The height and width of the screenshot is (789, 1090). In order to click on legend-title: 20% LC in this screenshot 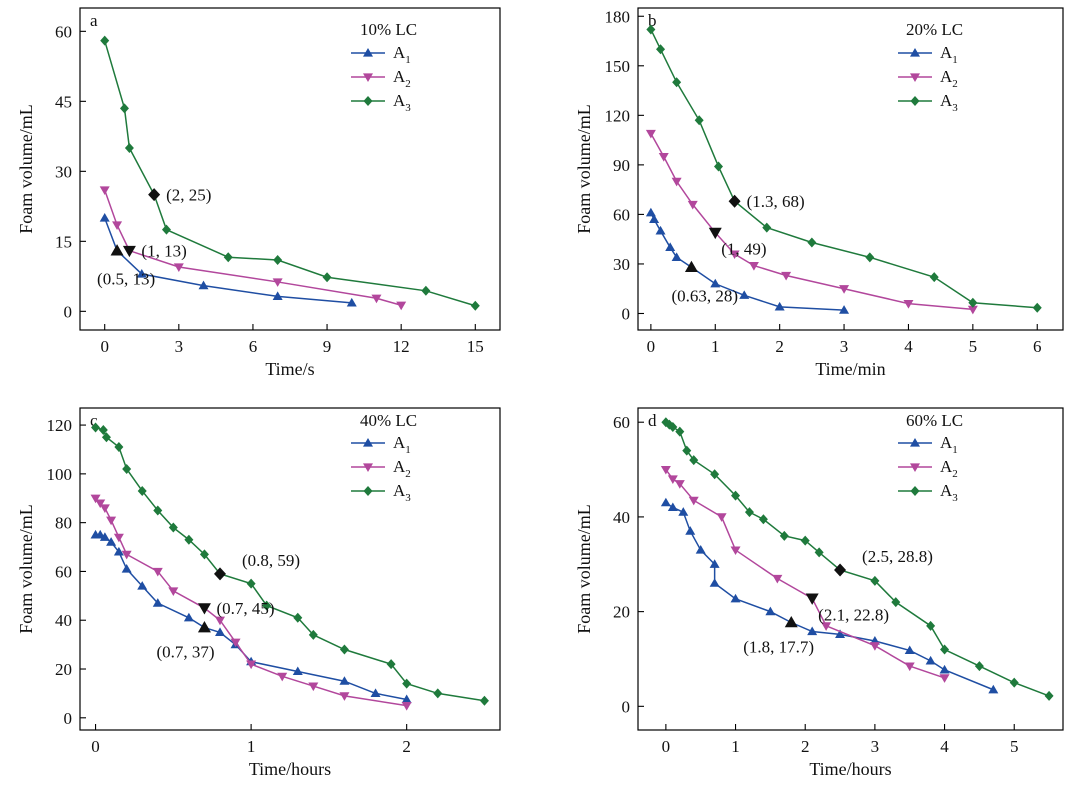, I will do `click(934, 29)`.